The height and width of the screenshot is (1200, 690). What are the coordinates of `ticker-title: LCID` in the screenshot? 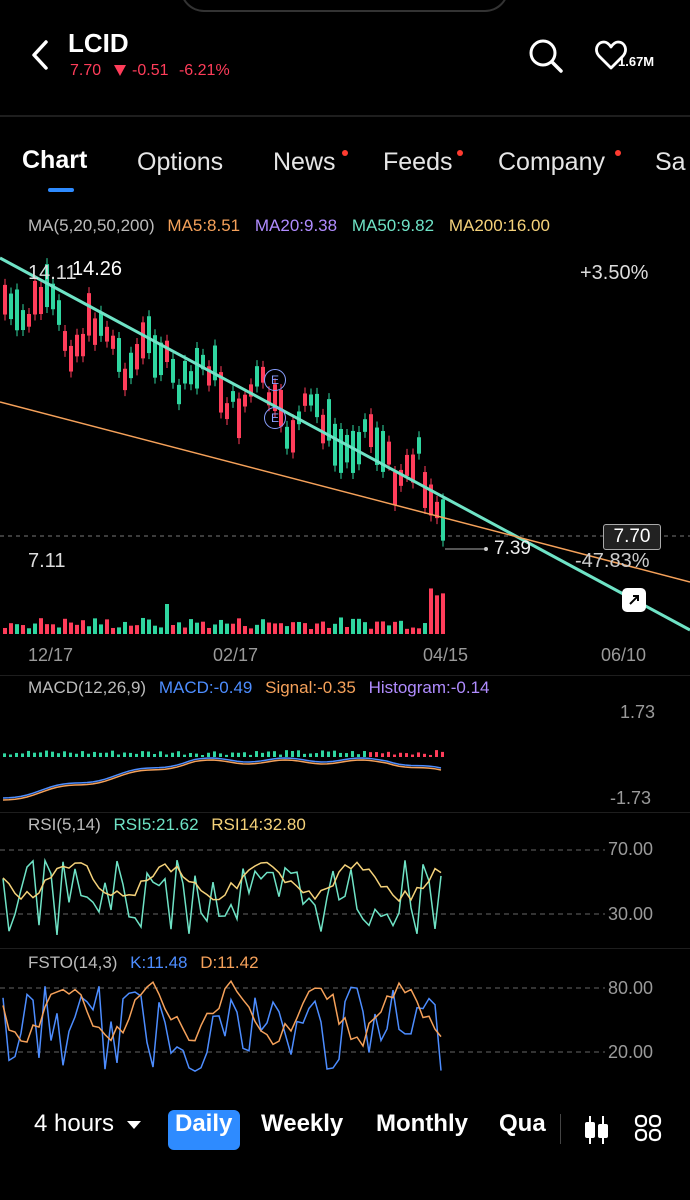 It's located at (98, 43).